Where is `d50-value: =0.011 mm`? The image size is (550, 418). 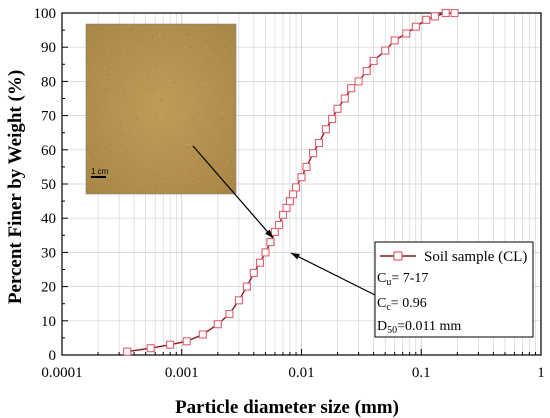 d50-value: =0.011 mm is located at coordinates (429, 326).